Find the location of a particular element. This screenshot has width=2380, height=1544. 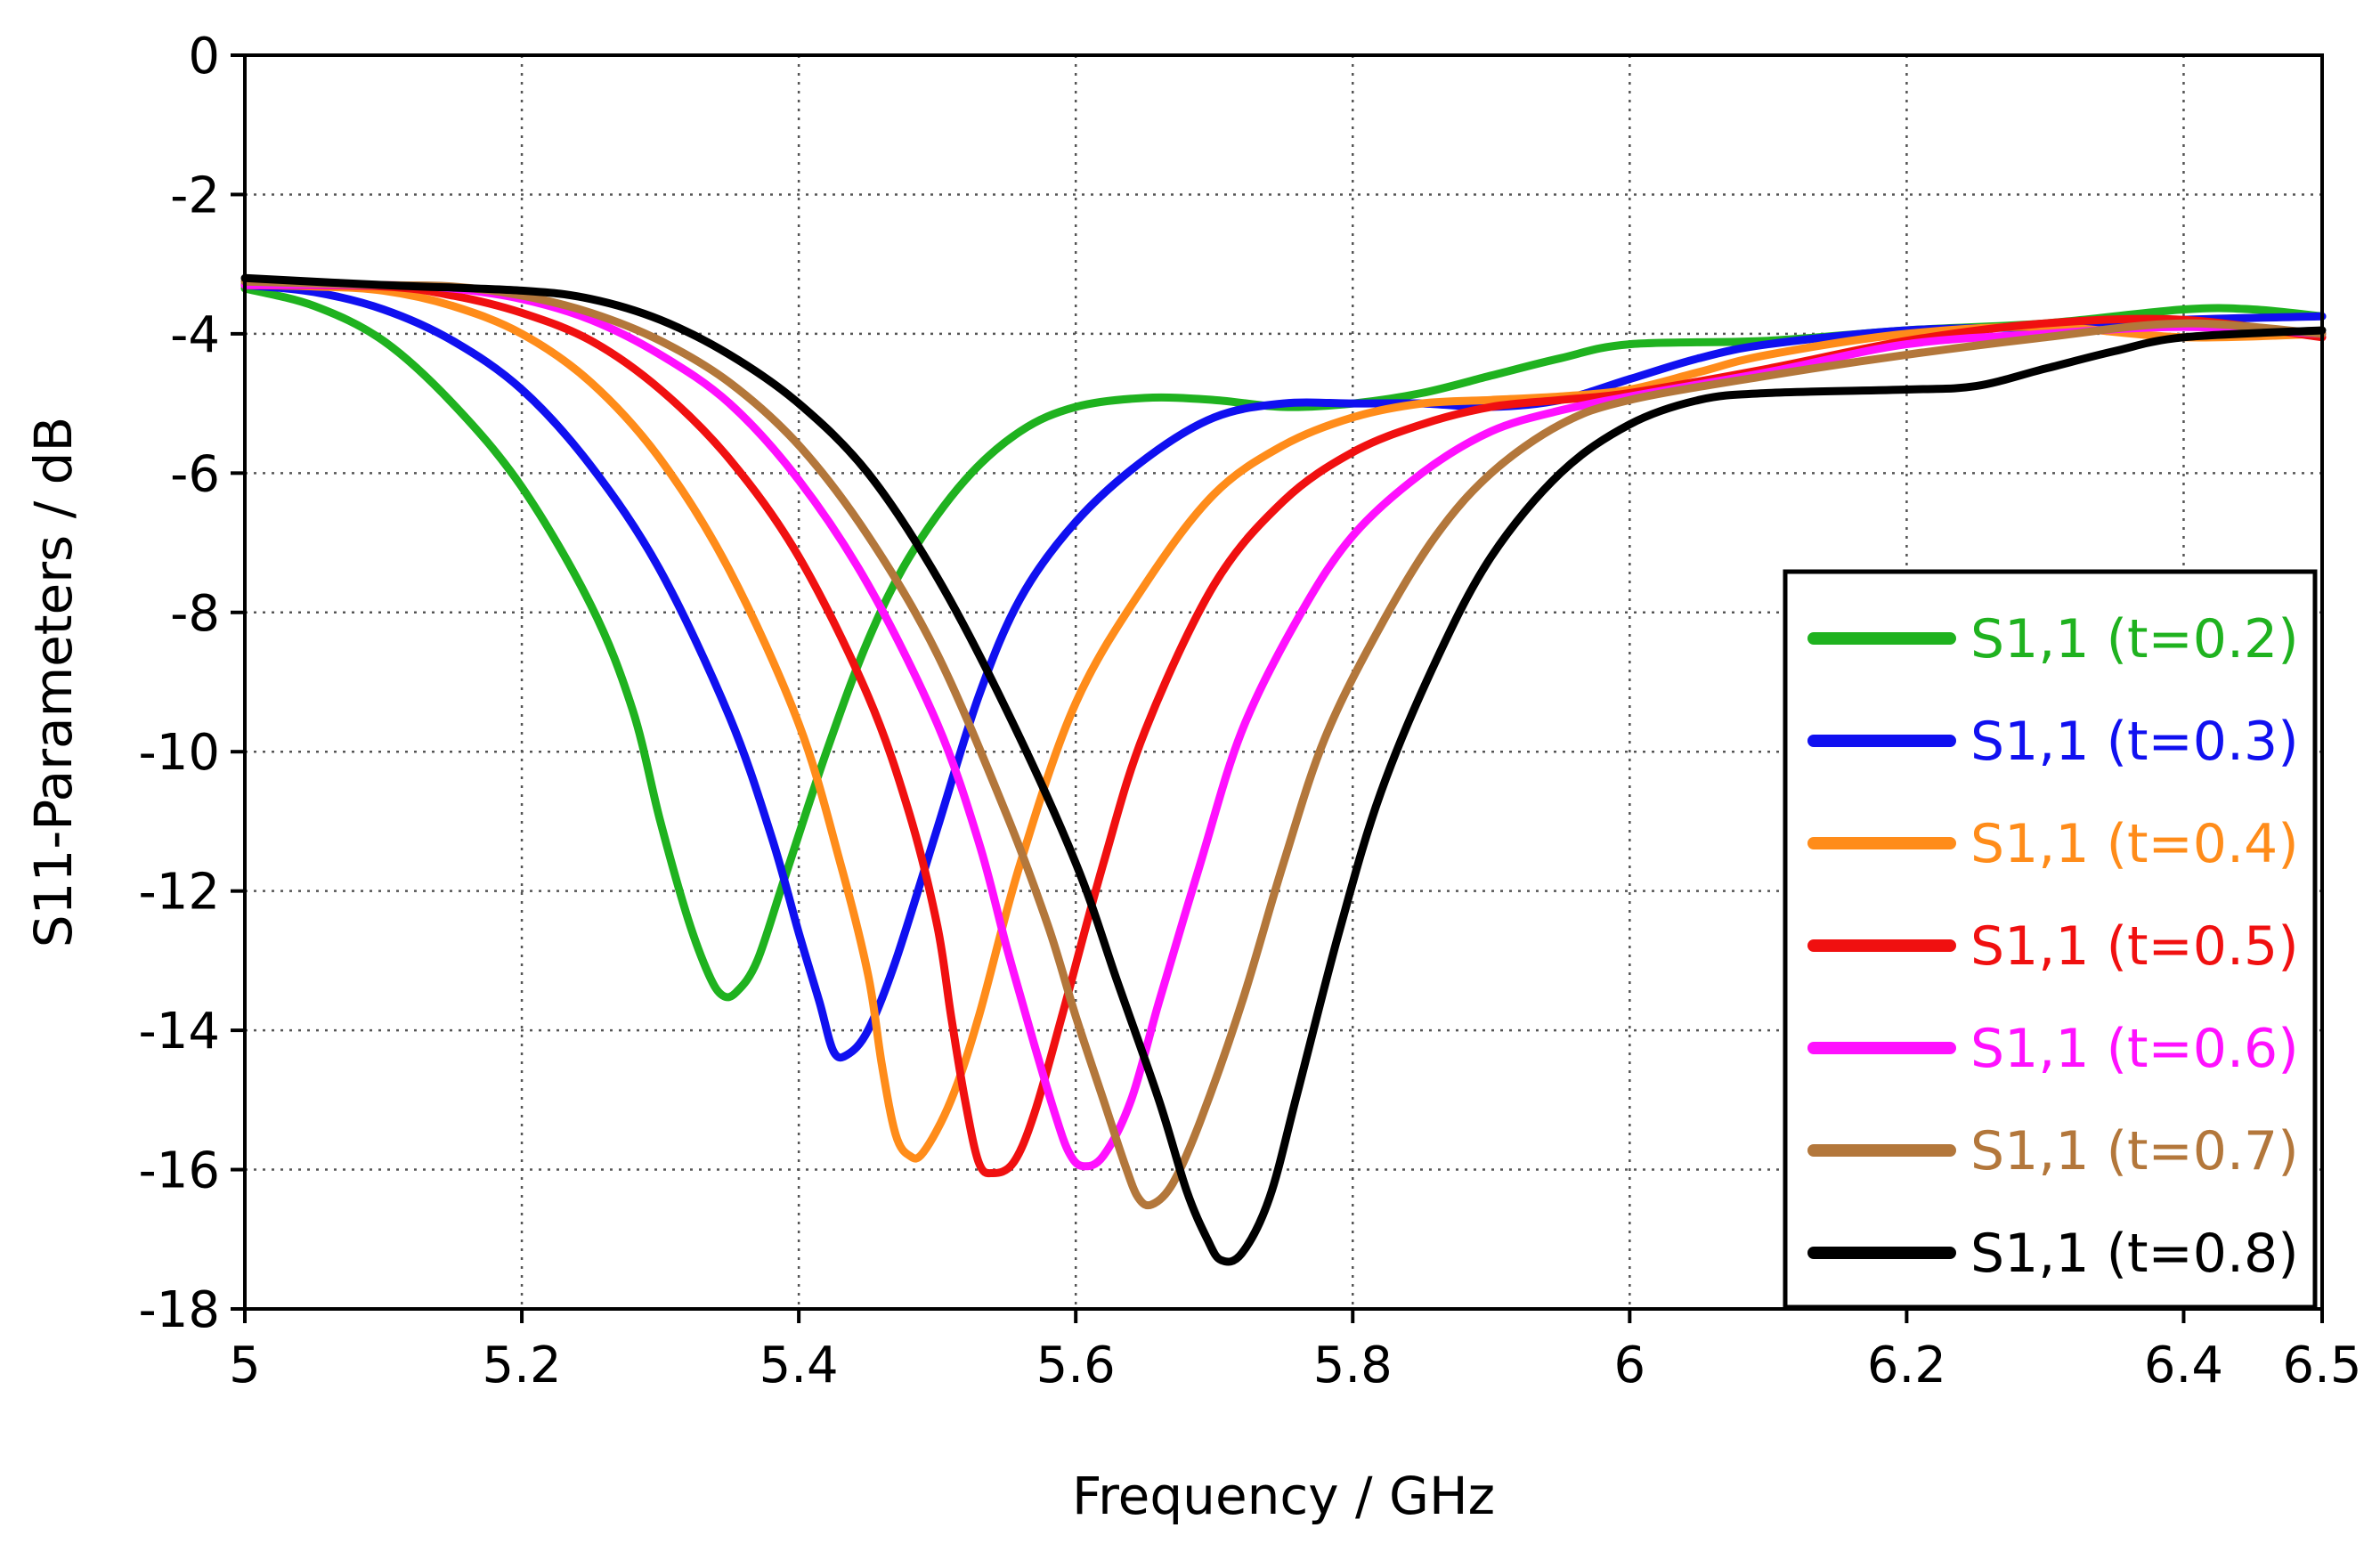

y-tick-label: -4 is located at coordinates (195, 335).